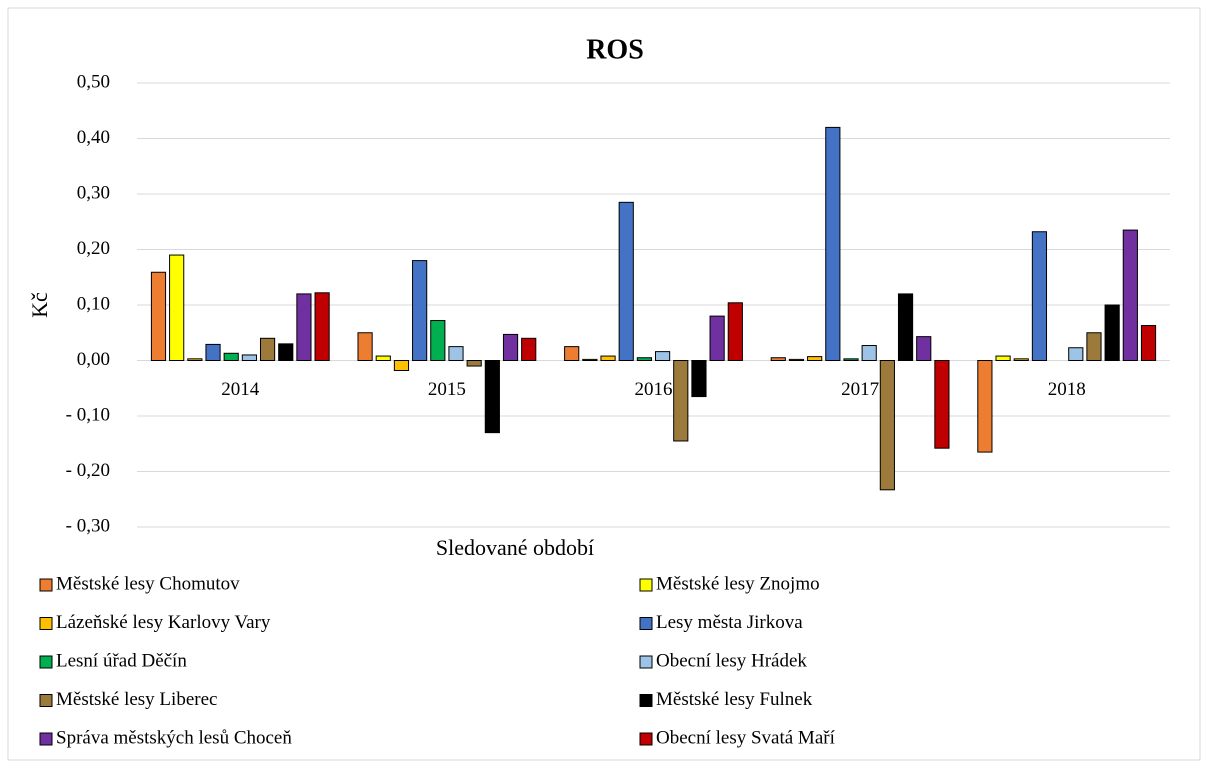 The height and width of the screenshot is (762, 1210). Describe the element at coordinates (731, 660) in the screenshot. I see `legend-label: Obecní lesy Hrádek` at that location.